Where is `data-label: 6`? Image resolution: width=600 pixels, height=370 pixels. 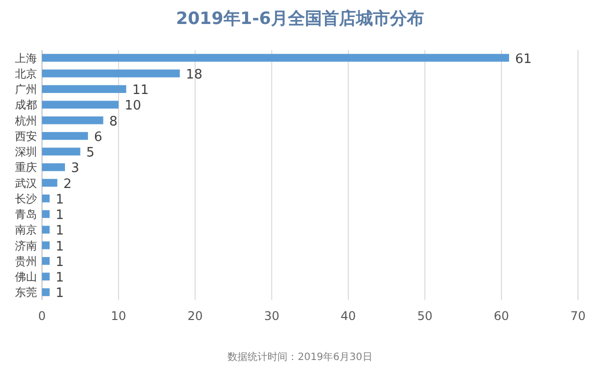 data-label: 6 is located at coordinates (98, 137).